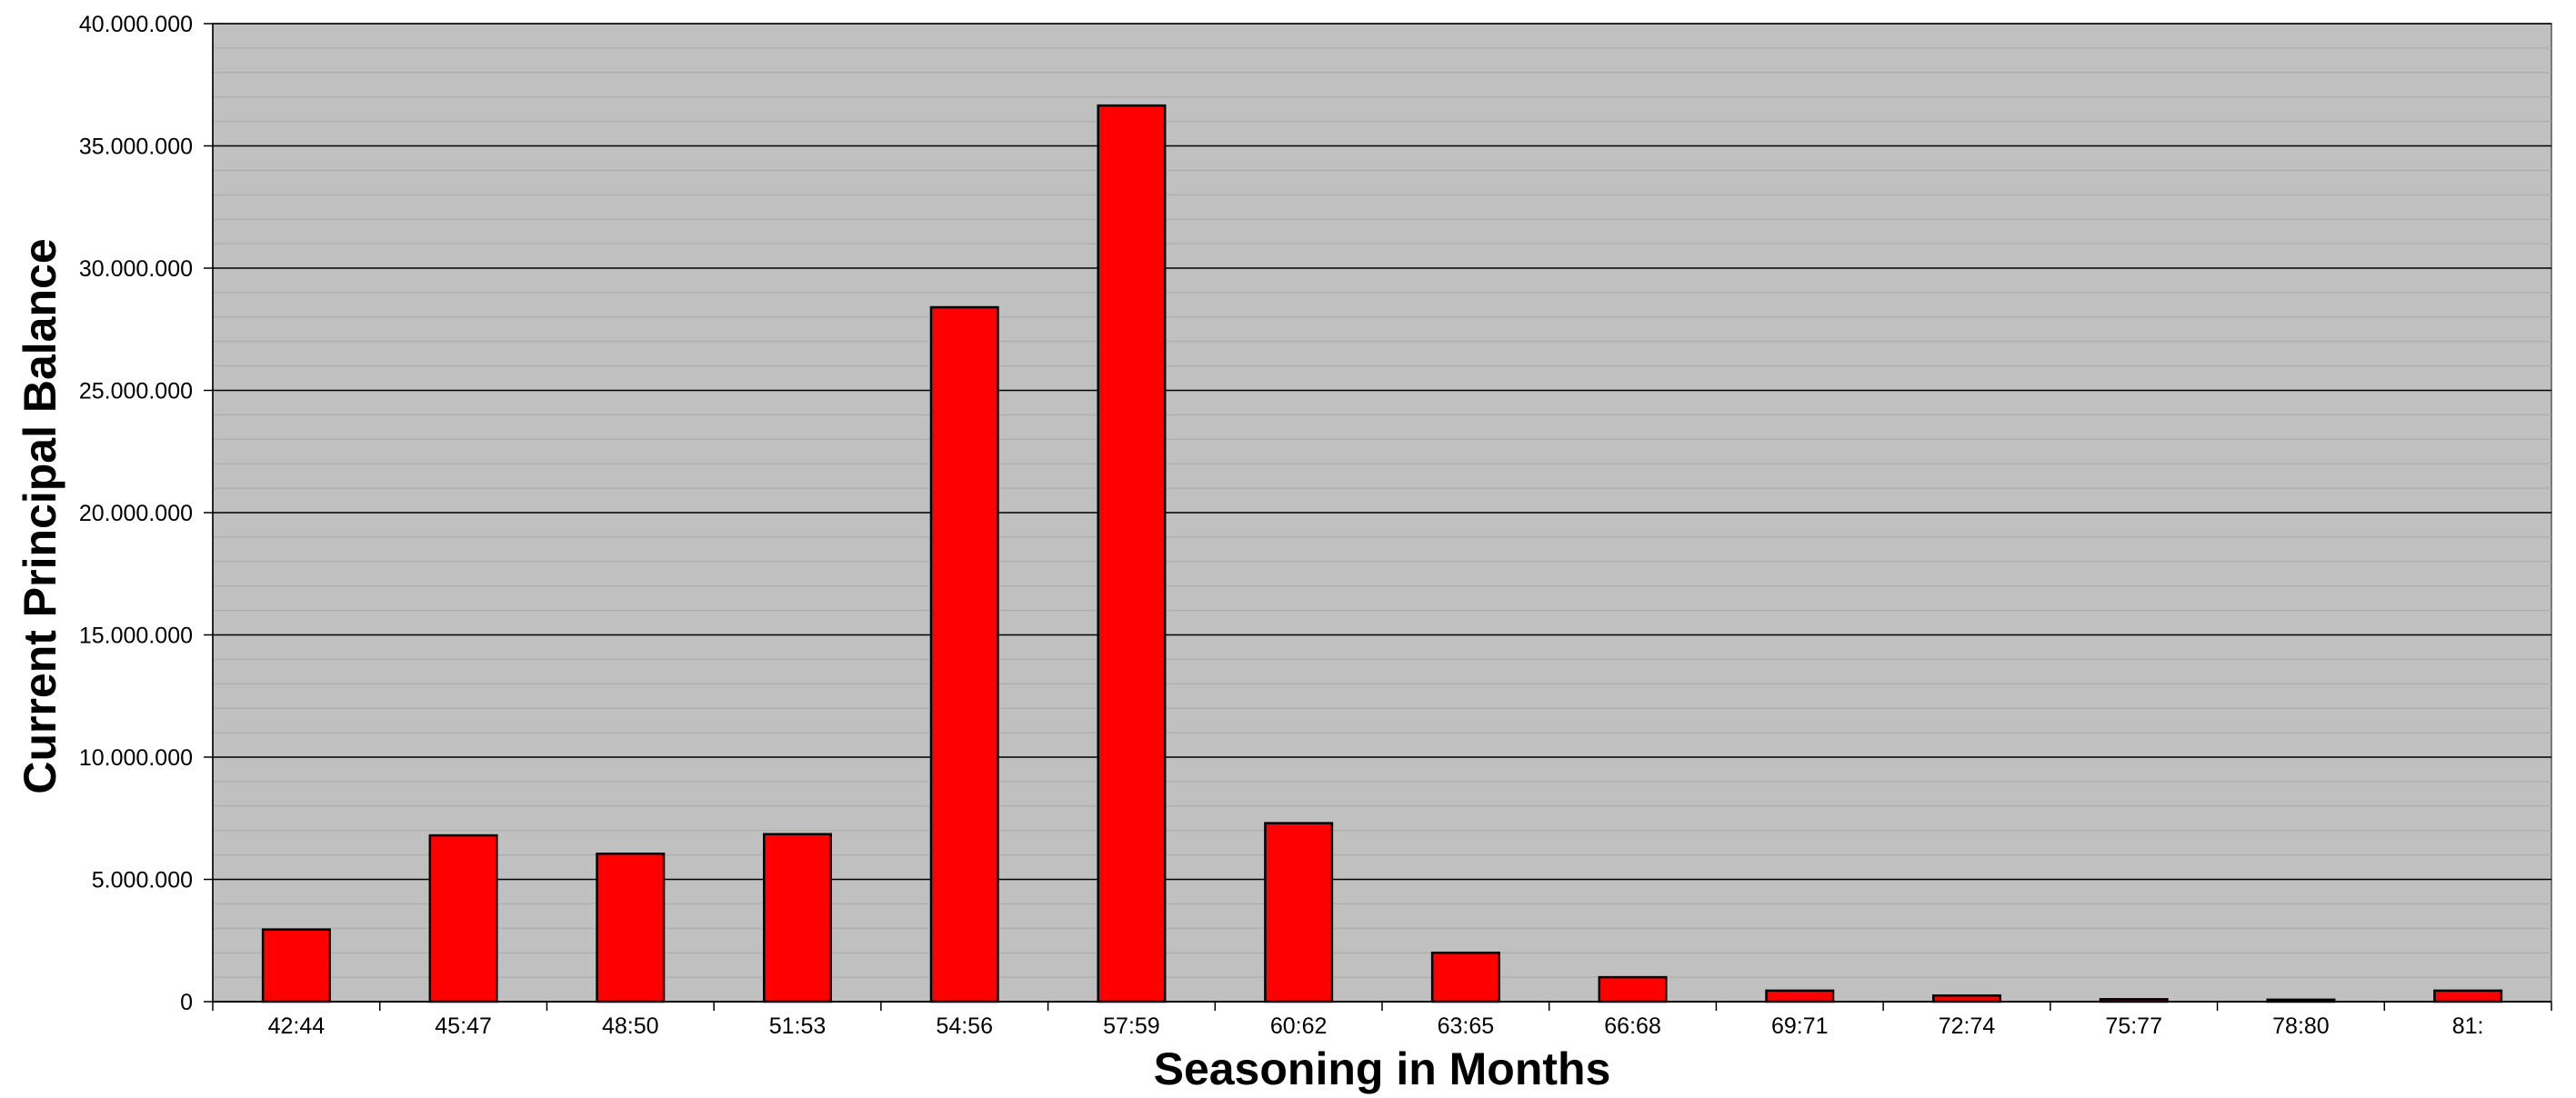 This screenshot has height=1098, width=2576. What do you see at coordinates (136, 391) in the screenshot?
I see `y-tick-label: 25.000.000` at bounding box center [136, 391].